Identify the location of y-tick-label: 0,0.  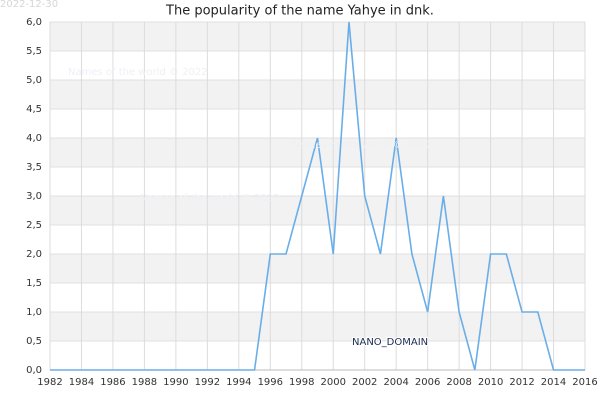
(34, 370).